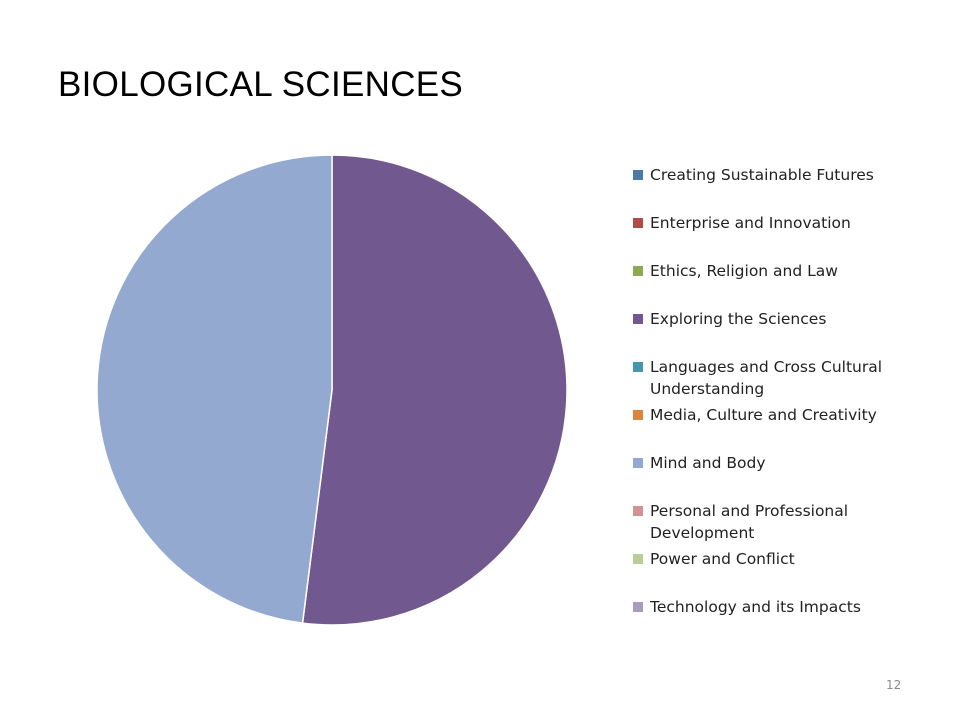 This screenshot has width=960, height=720. Describe the element at coordinates (749, 522) in the screenshot. I see `legend-label: Personal and Professional Development` at that location.